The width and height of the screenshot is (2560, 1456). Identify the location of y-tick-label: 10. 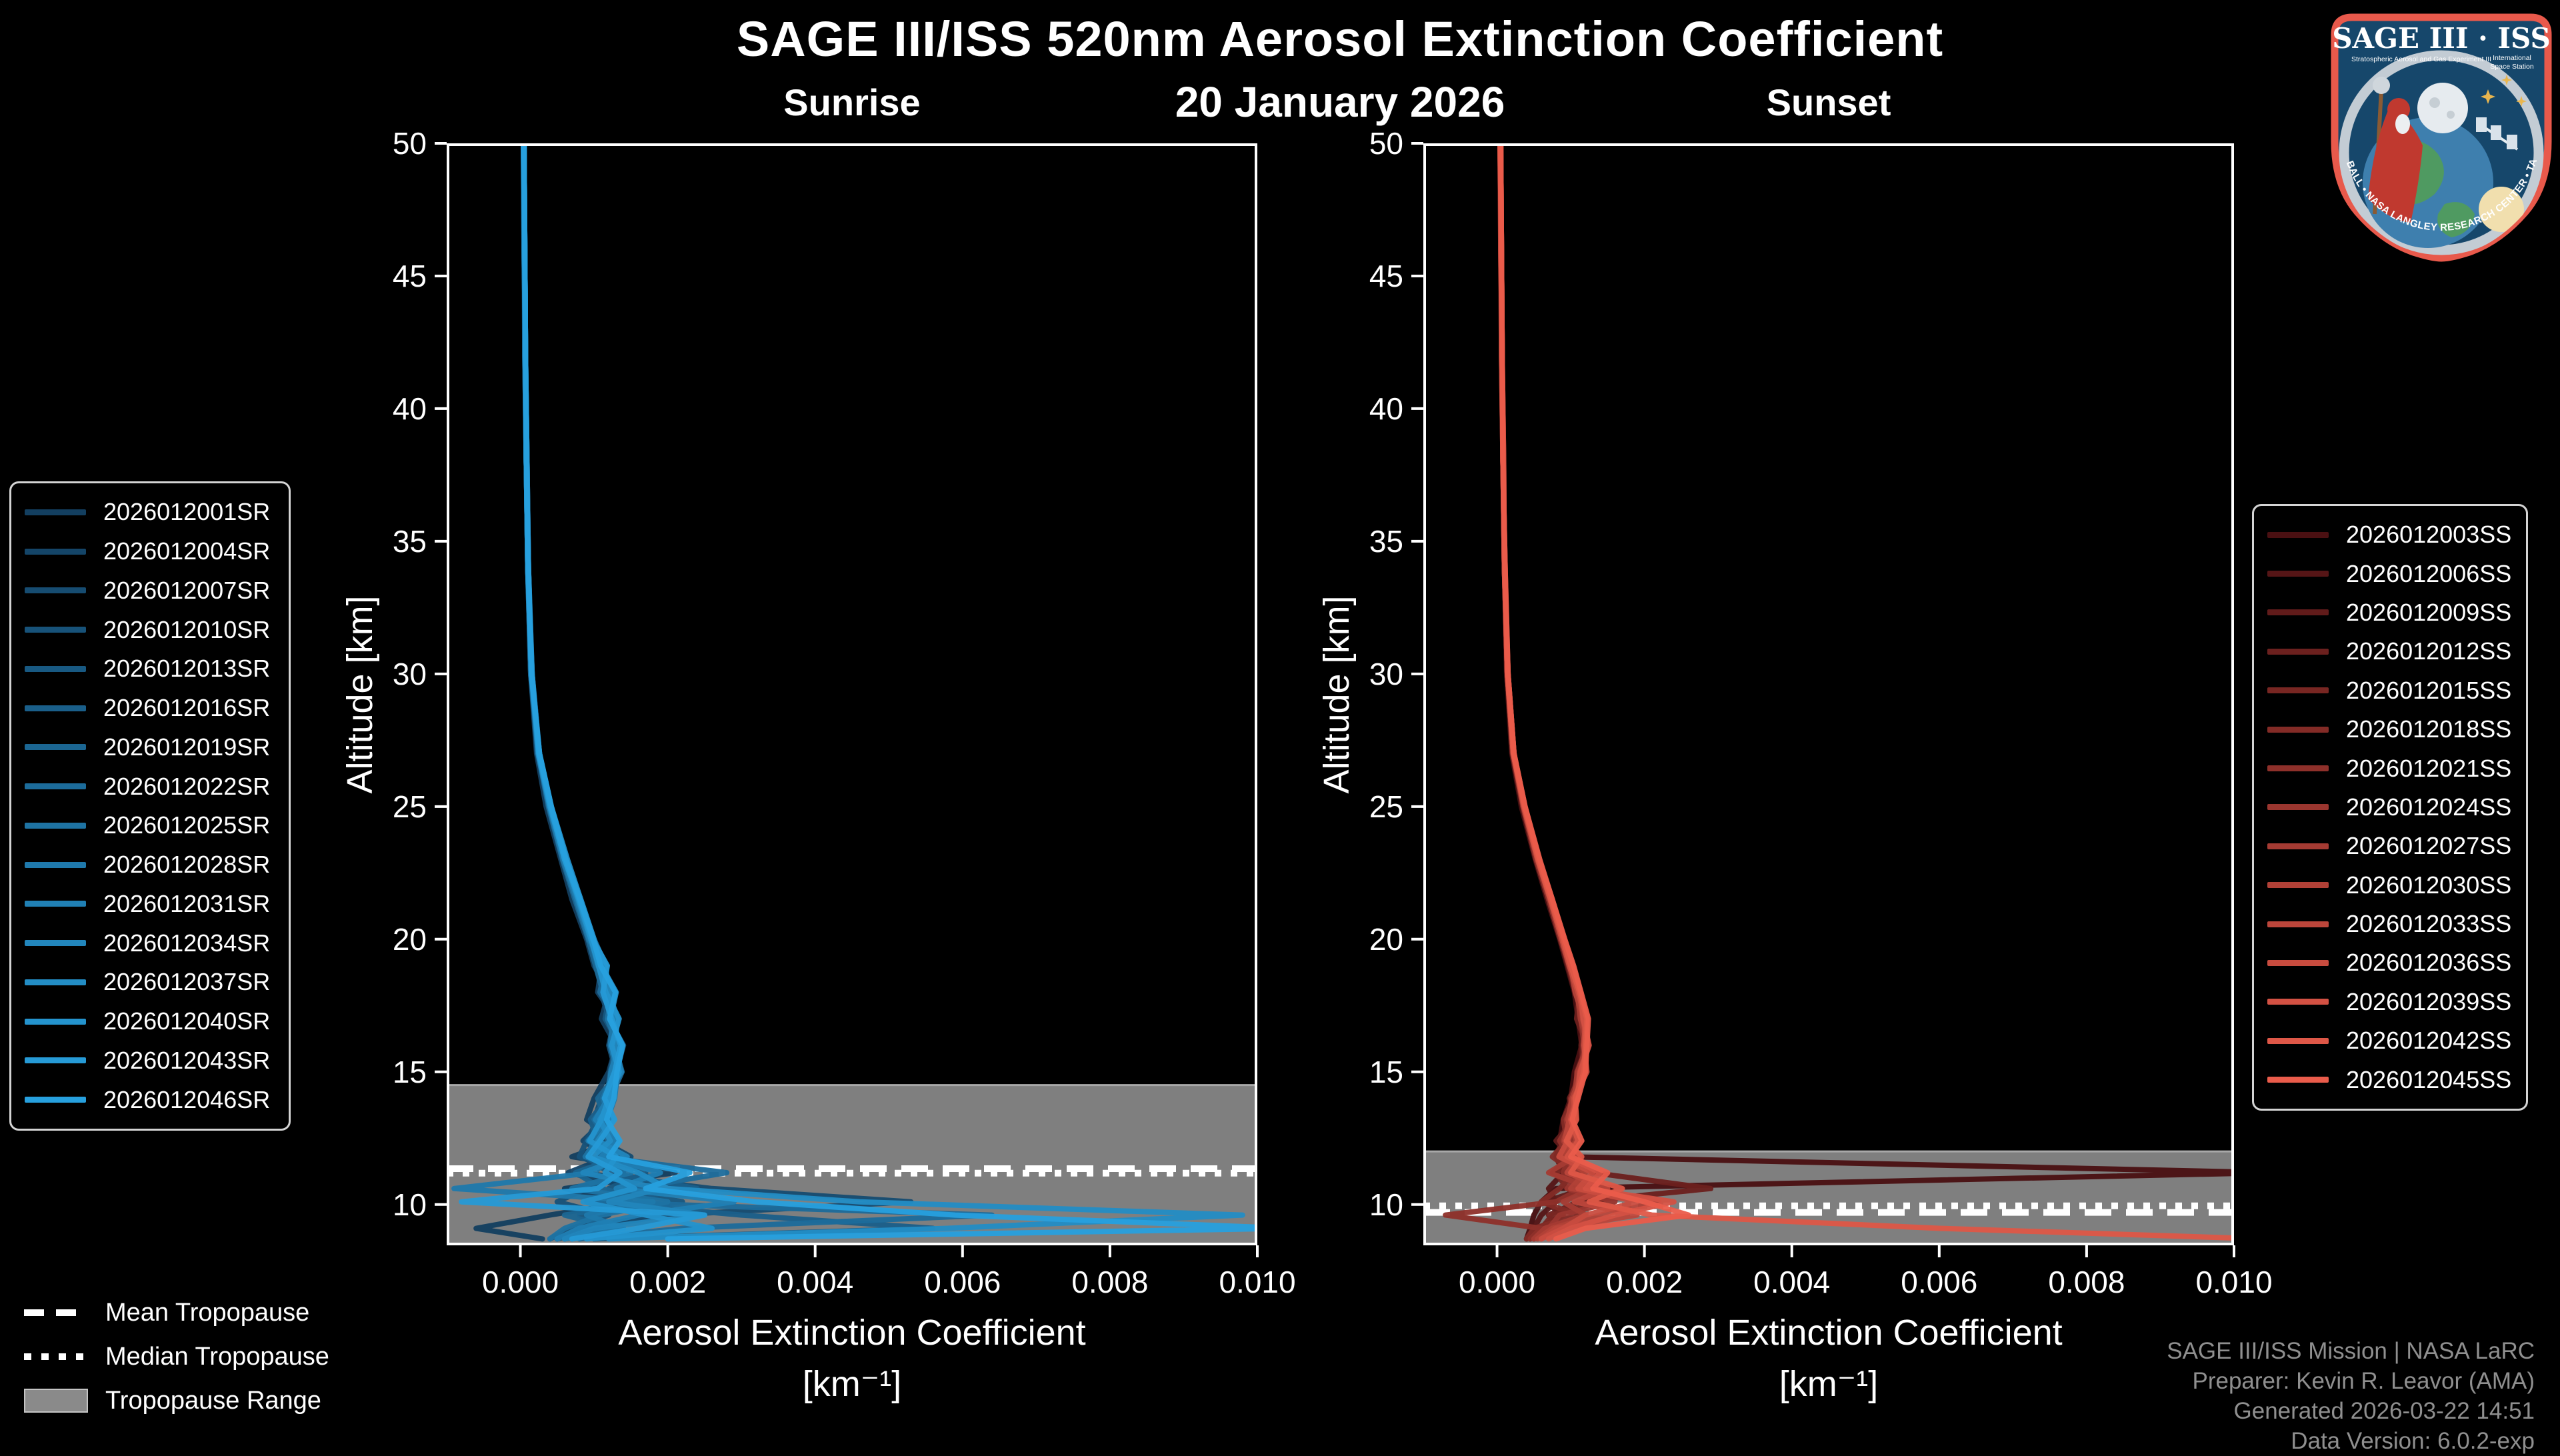
(1386, 1204).